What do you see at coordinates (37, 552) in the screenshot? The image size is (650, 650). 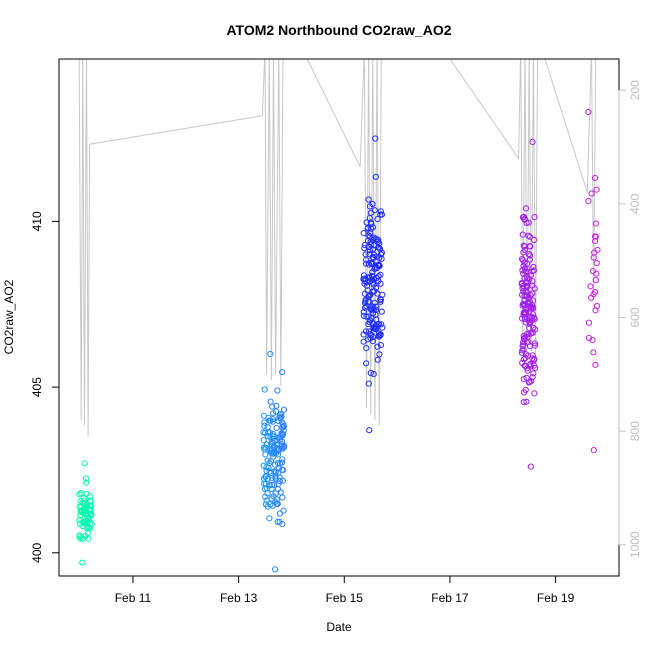 I see `y-tick-label: 400` at bounding box center [37, 552].